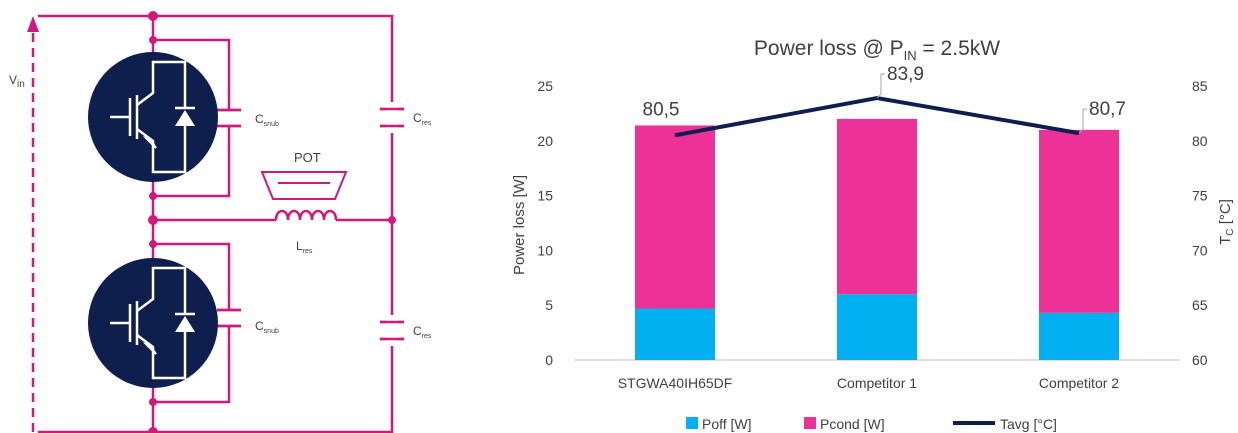 The width and height of the screenshot is (1238, 433). Describe the element at coordinates (727, 424) in the screenshot. I see `legend-label: Poff [W]` at that location.